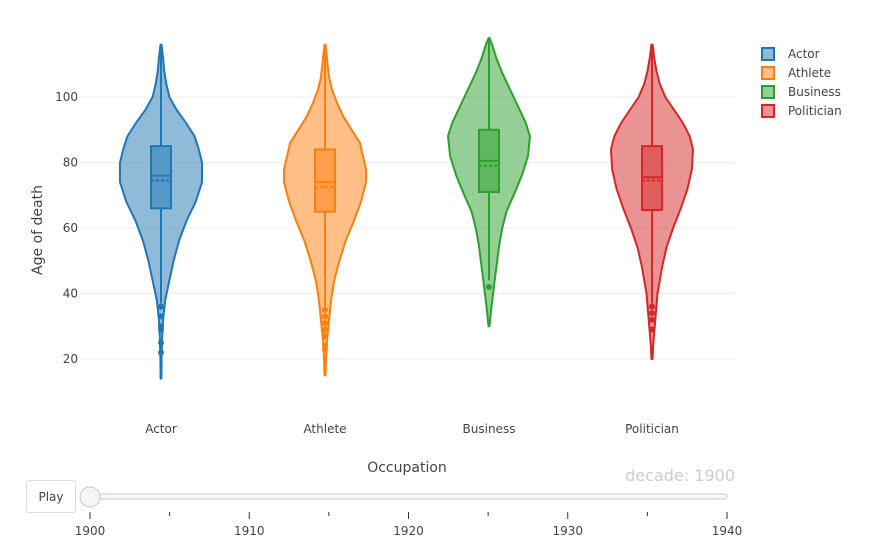  Describe the element at coordinates (249, 531) in the screenshot. I see `slider-tick-label: 1910` at that location.